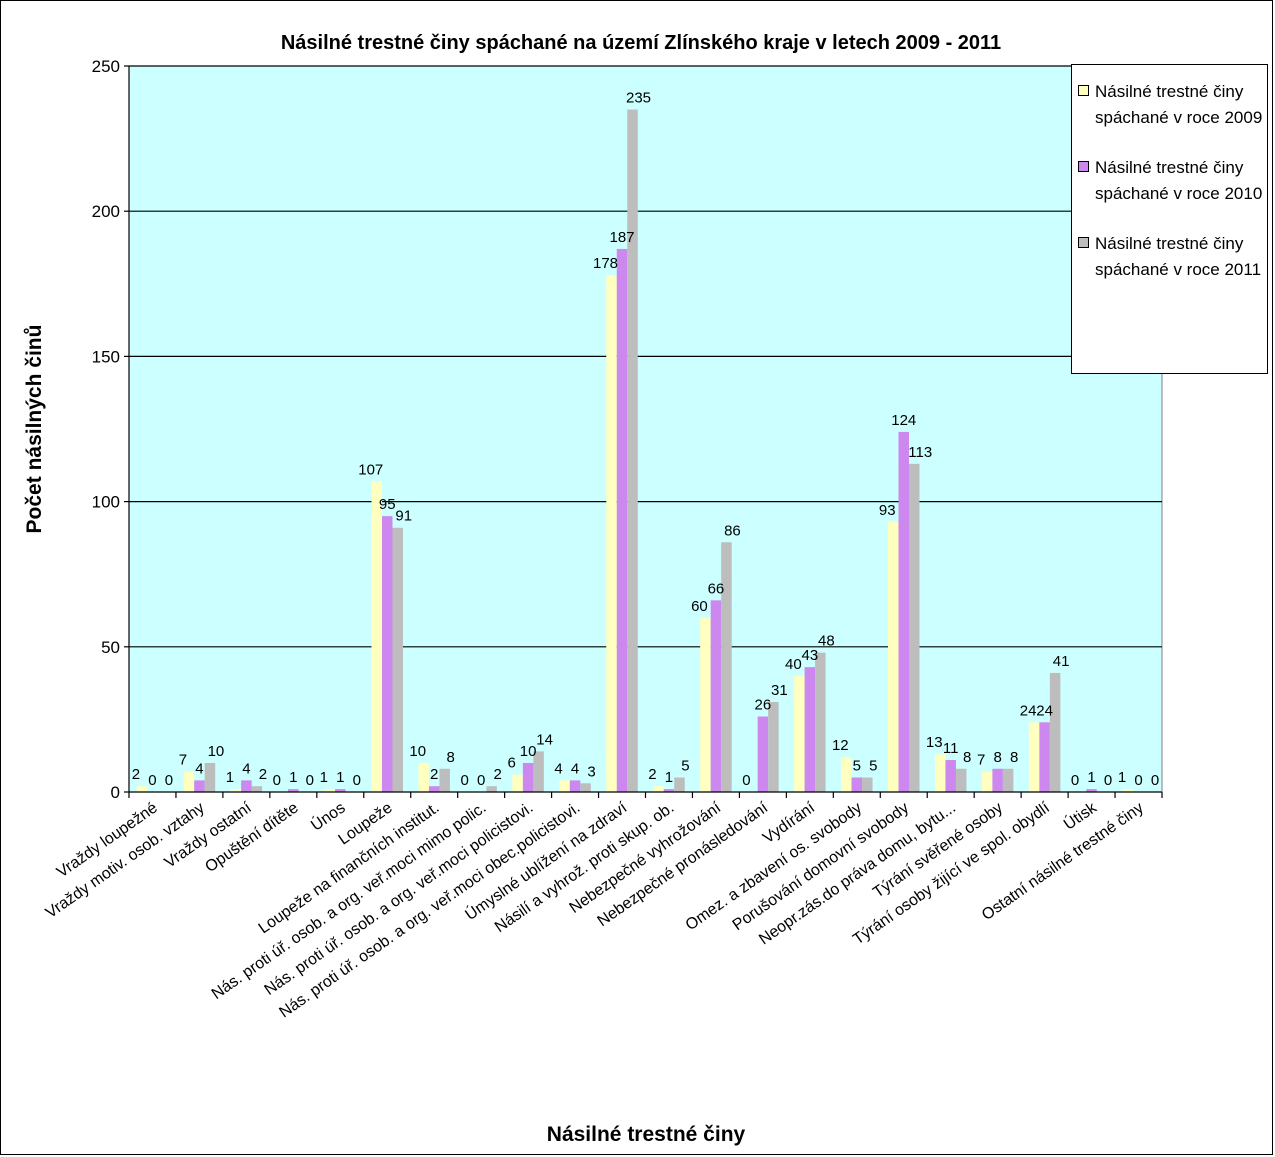 The width and height of the screenshot is (1275, 1157). Describe the element at coordinates (809, 655) in the screenshot. I see `data-label: 43` at that location.